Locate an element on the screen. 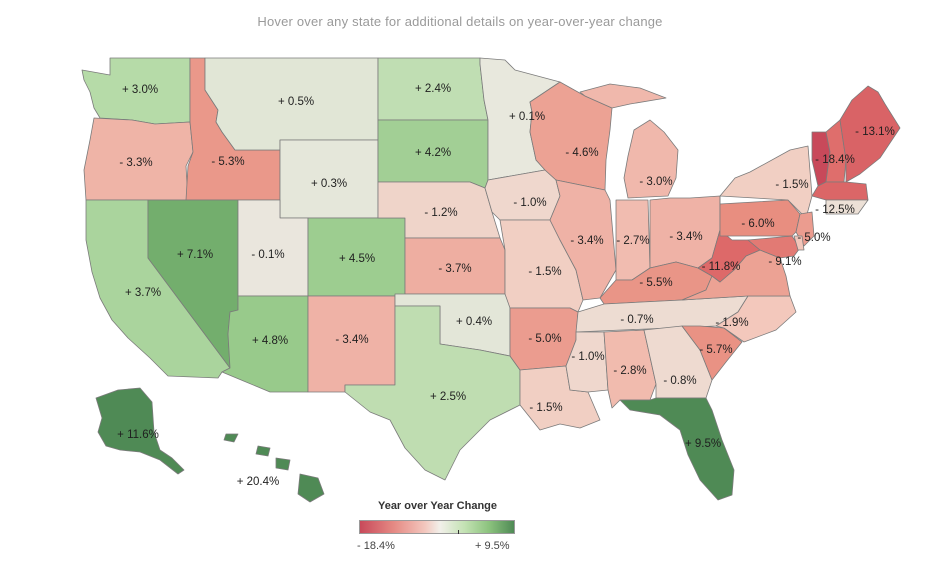 This screenshot has height=568, width=946. state-mt is located at coordinates (291, 104).